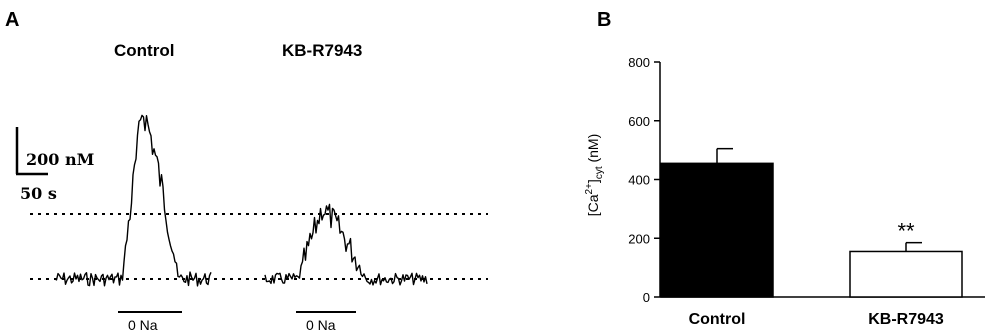 Image resolution: width=999 pixels, height=334 pixels. I want to click on control-calcium-trace, so click(133, 200).